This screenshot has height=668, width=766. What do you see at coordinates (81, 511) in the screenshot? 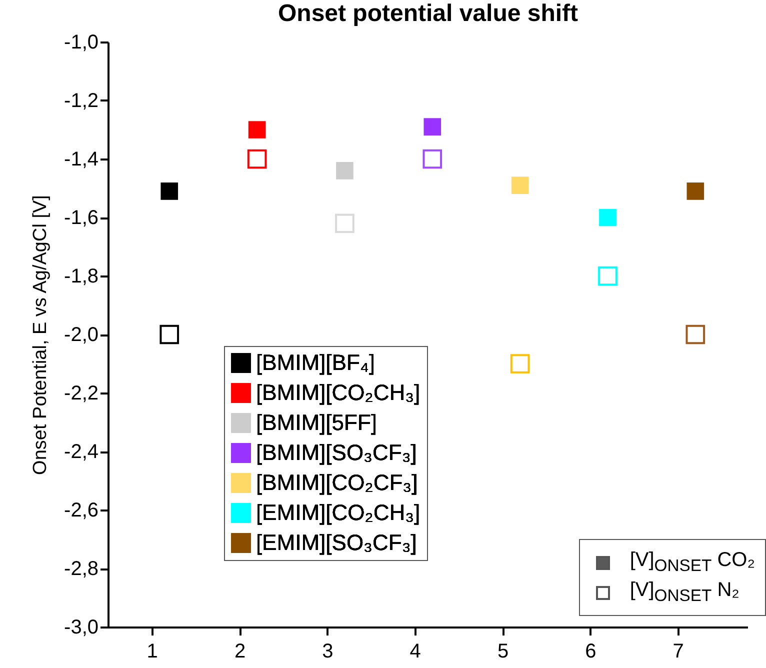
I see `y-tick-label: -2,6` at bounding box center [81, 511].